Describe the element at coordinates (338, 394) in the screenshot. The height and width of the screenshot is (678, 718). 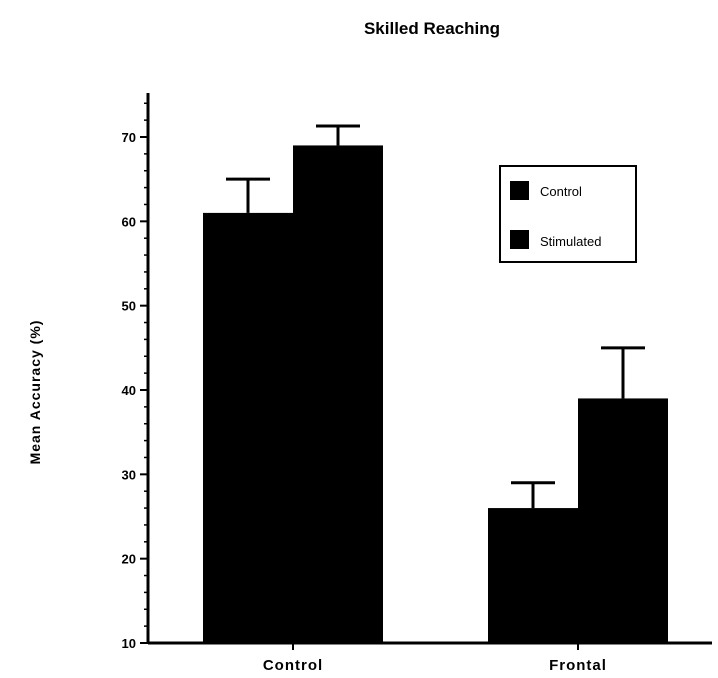
I see `bar-control-stimulated` at that location.